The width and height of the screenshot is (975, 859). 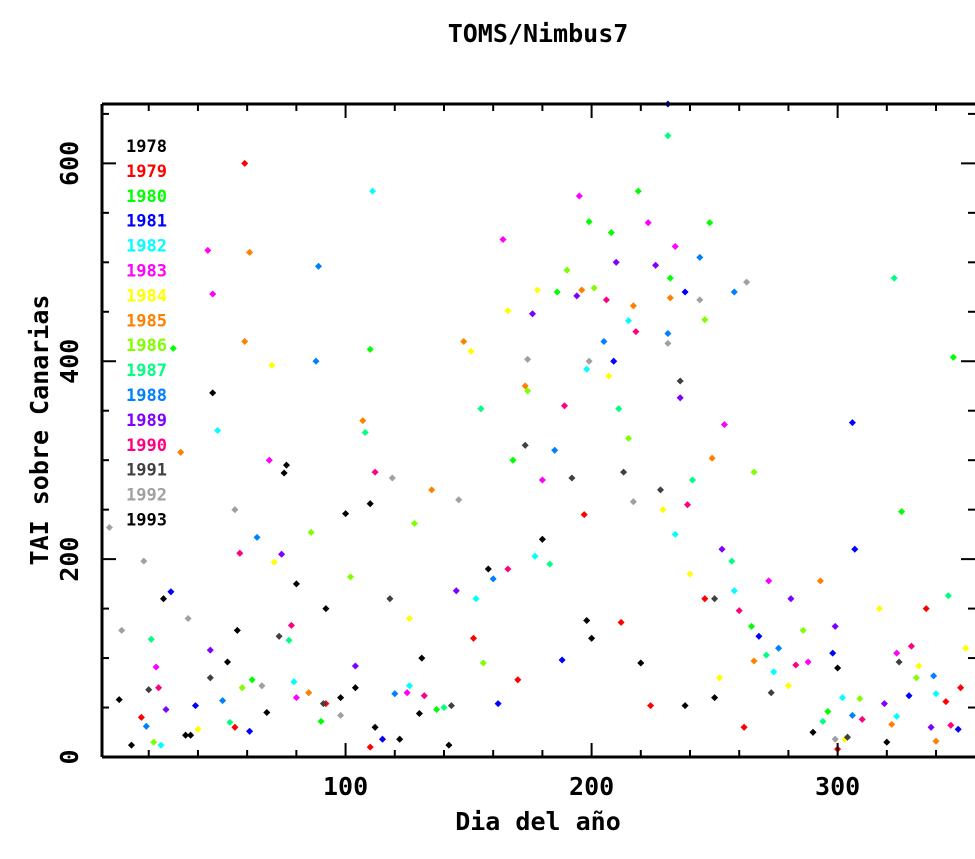 I want to click on x-tick-label-200: 200, so click(x=591, y=786).